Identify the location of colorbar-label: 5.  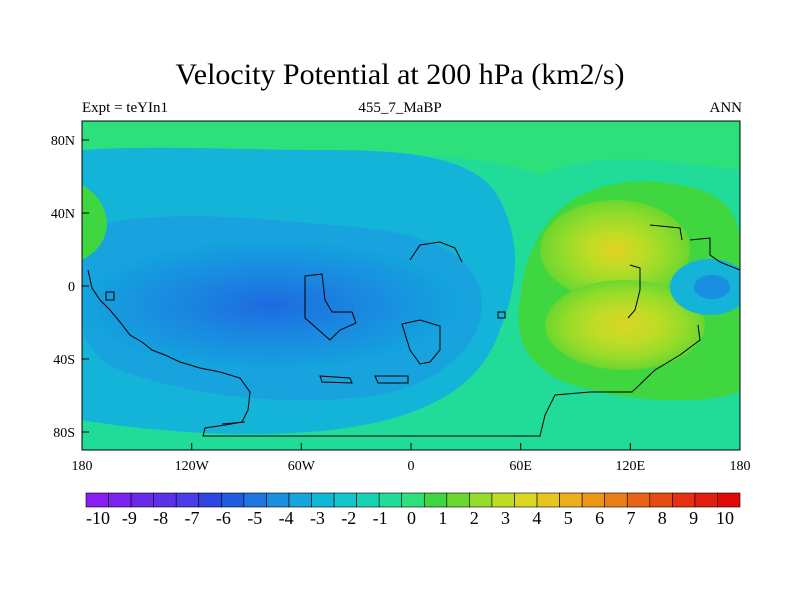
(568, 518).